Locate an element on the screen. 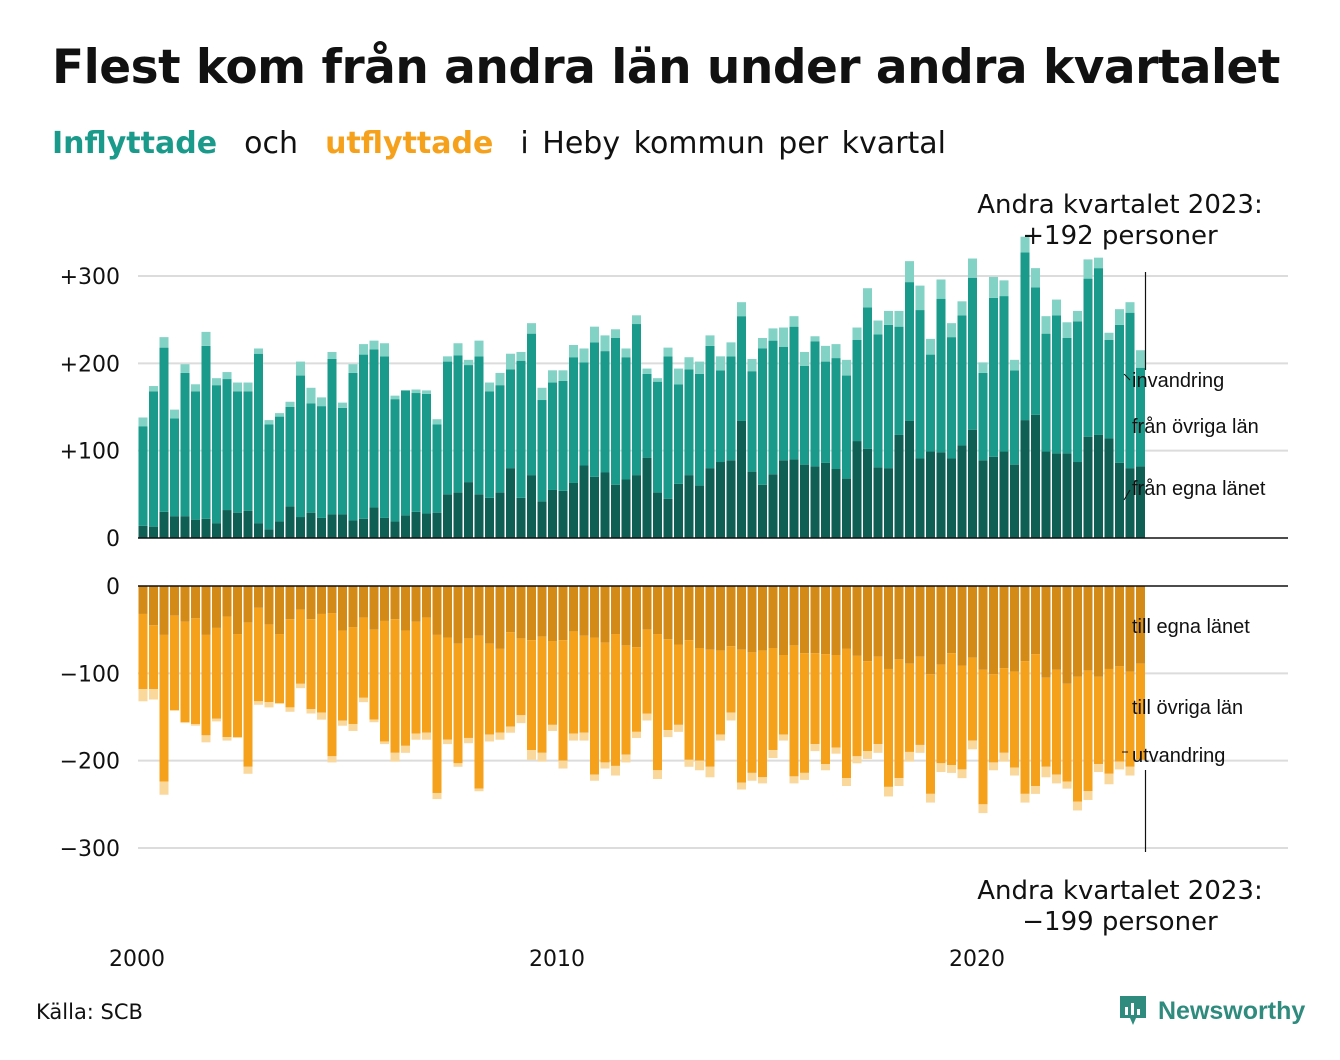  y-tick-label-top: +100 is located at coordinates (90, 452).